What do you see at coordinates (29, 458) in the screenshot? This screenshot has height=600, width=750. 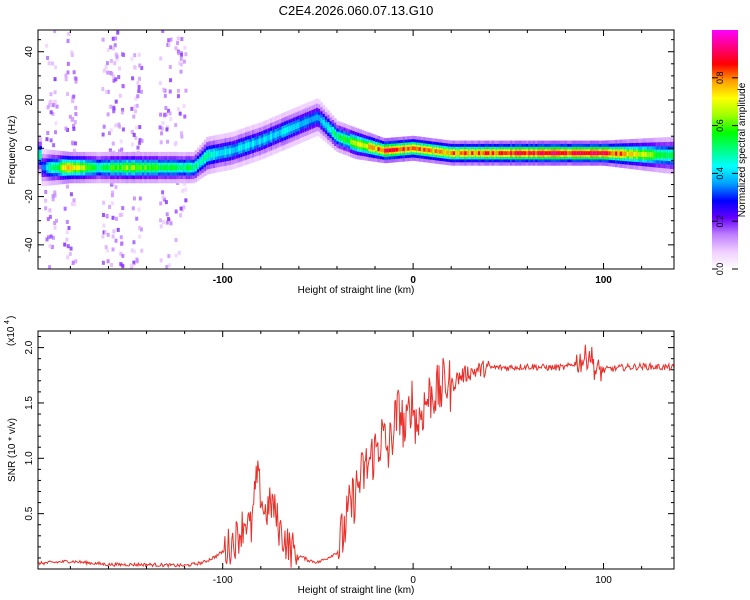 I see `y-tick-label: 1.0` at bounding box center [29, 458].